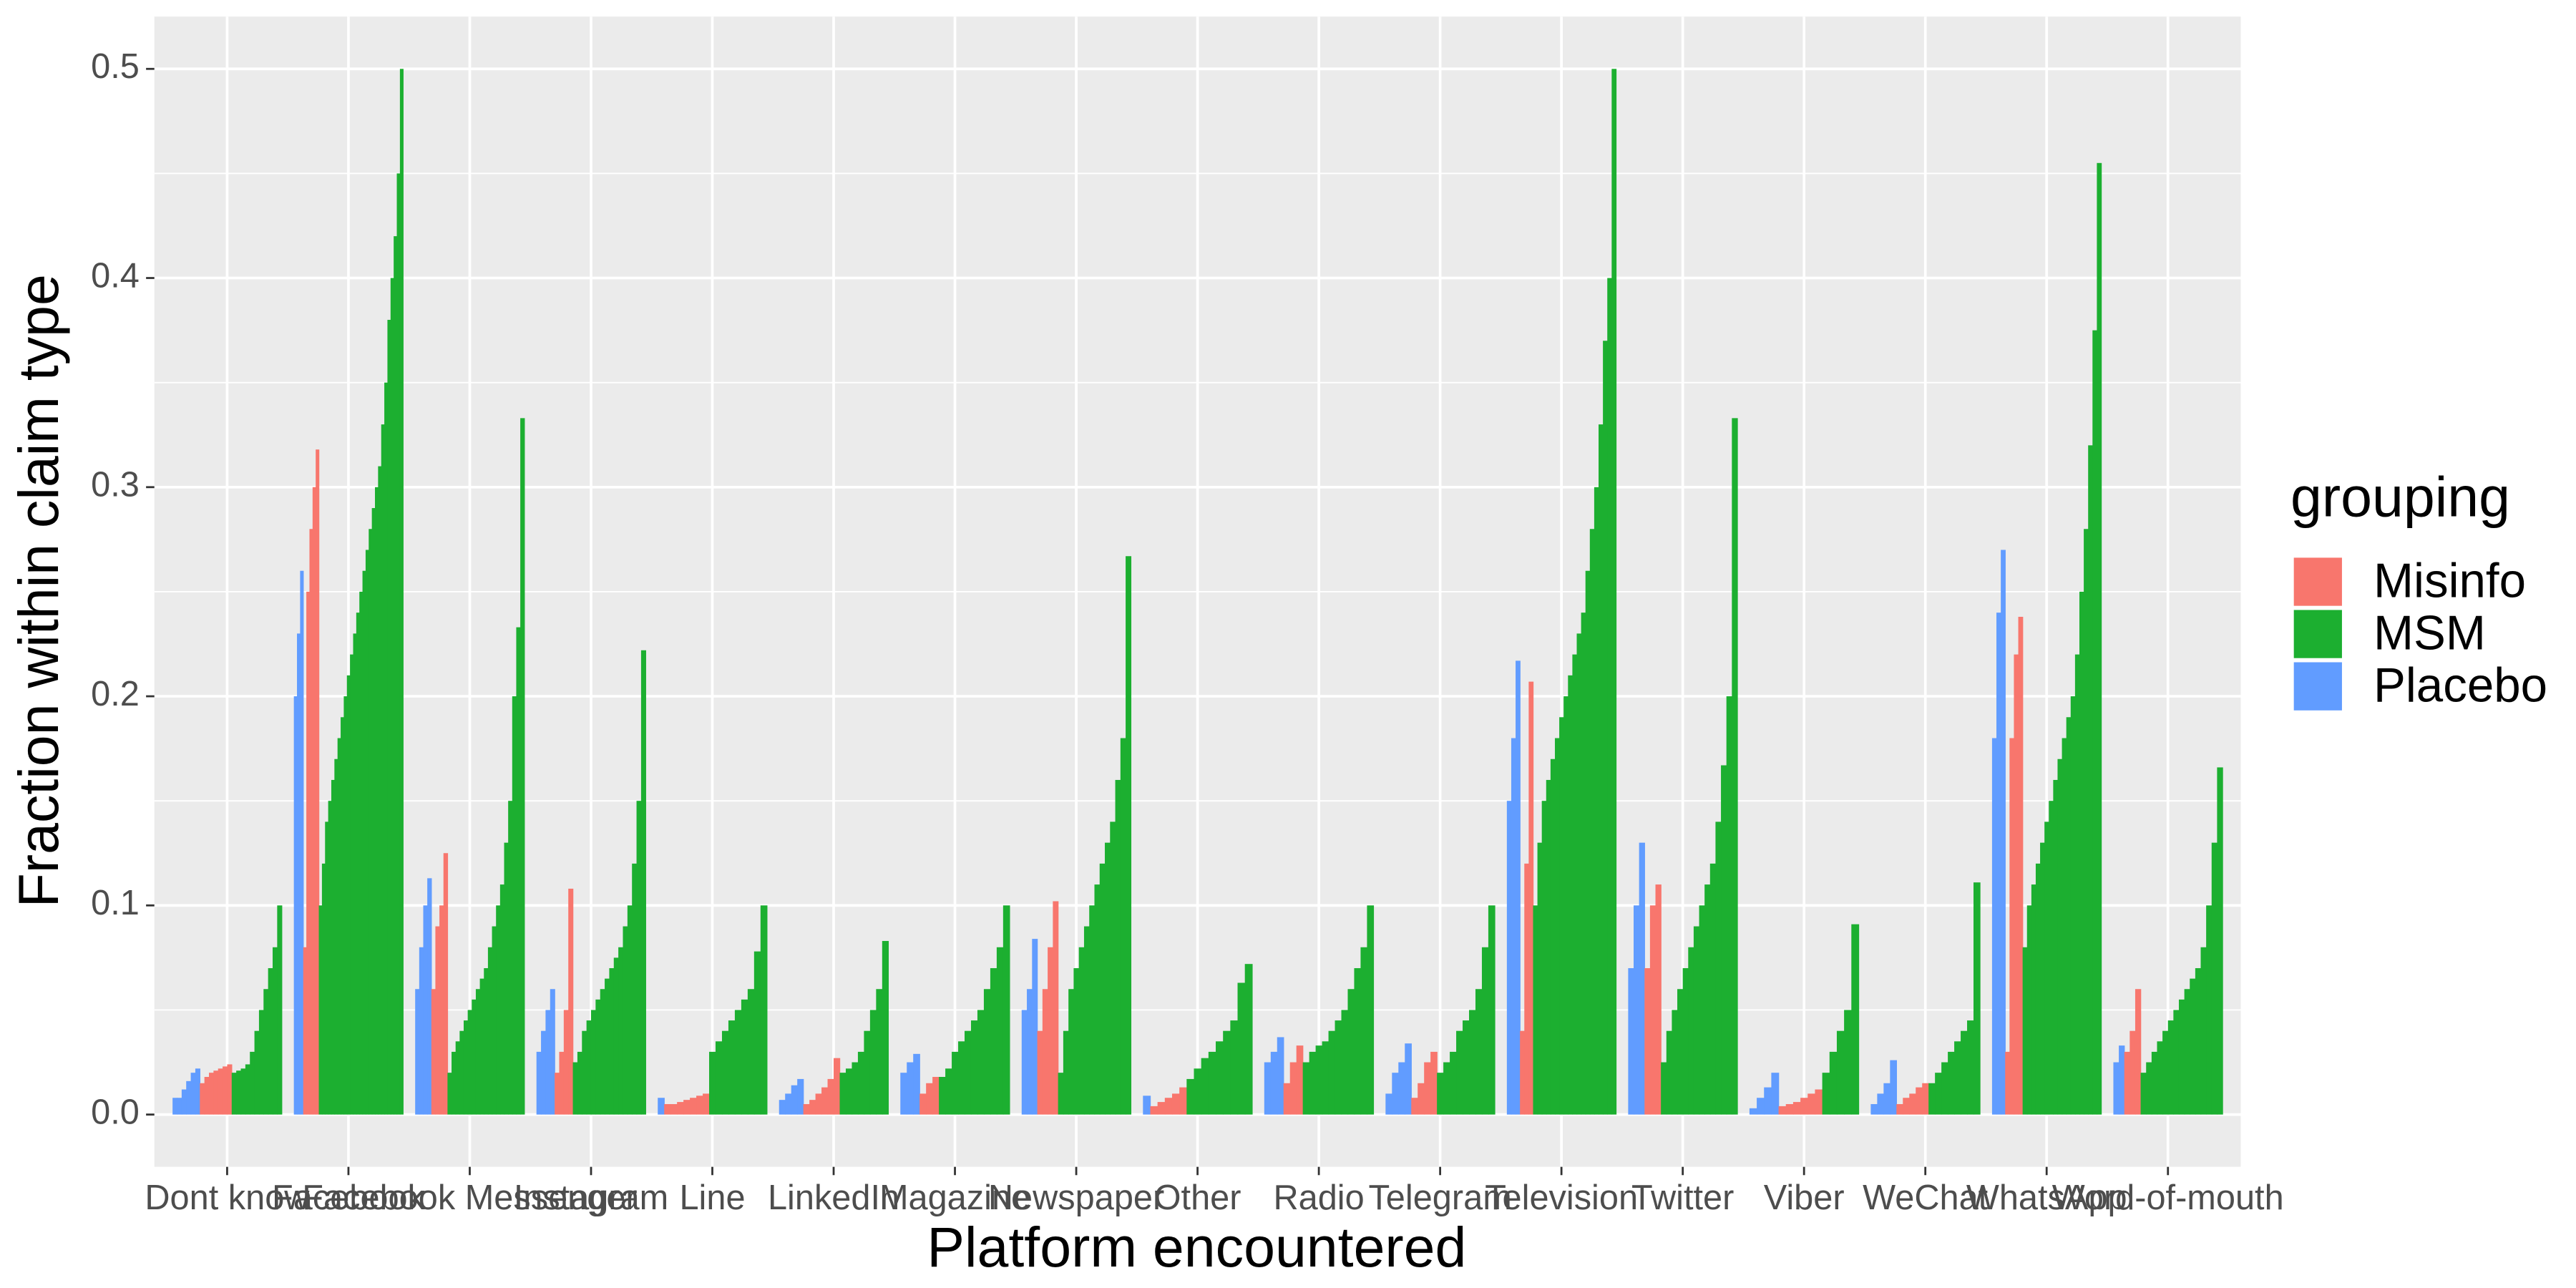 This screenshot has height=1288, width=2576. Describe the element at coordinates (349, 1198) in the screenshot. I see `x-tick-label: Facebook` at that location.